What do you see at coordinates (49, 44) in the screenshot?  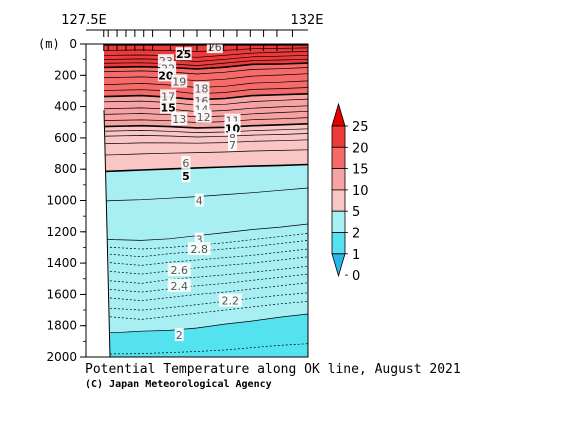 I see `depth-unit-label: (m)` at bounding box center [49, 44].